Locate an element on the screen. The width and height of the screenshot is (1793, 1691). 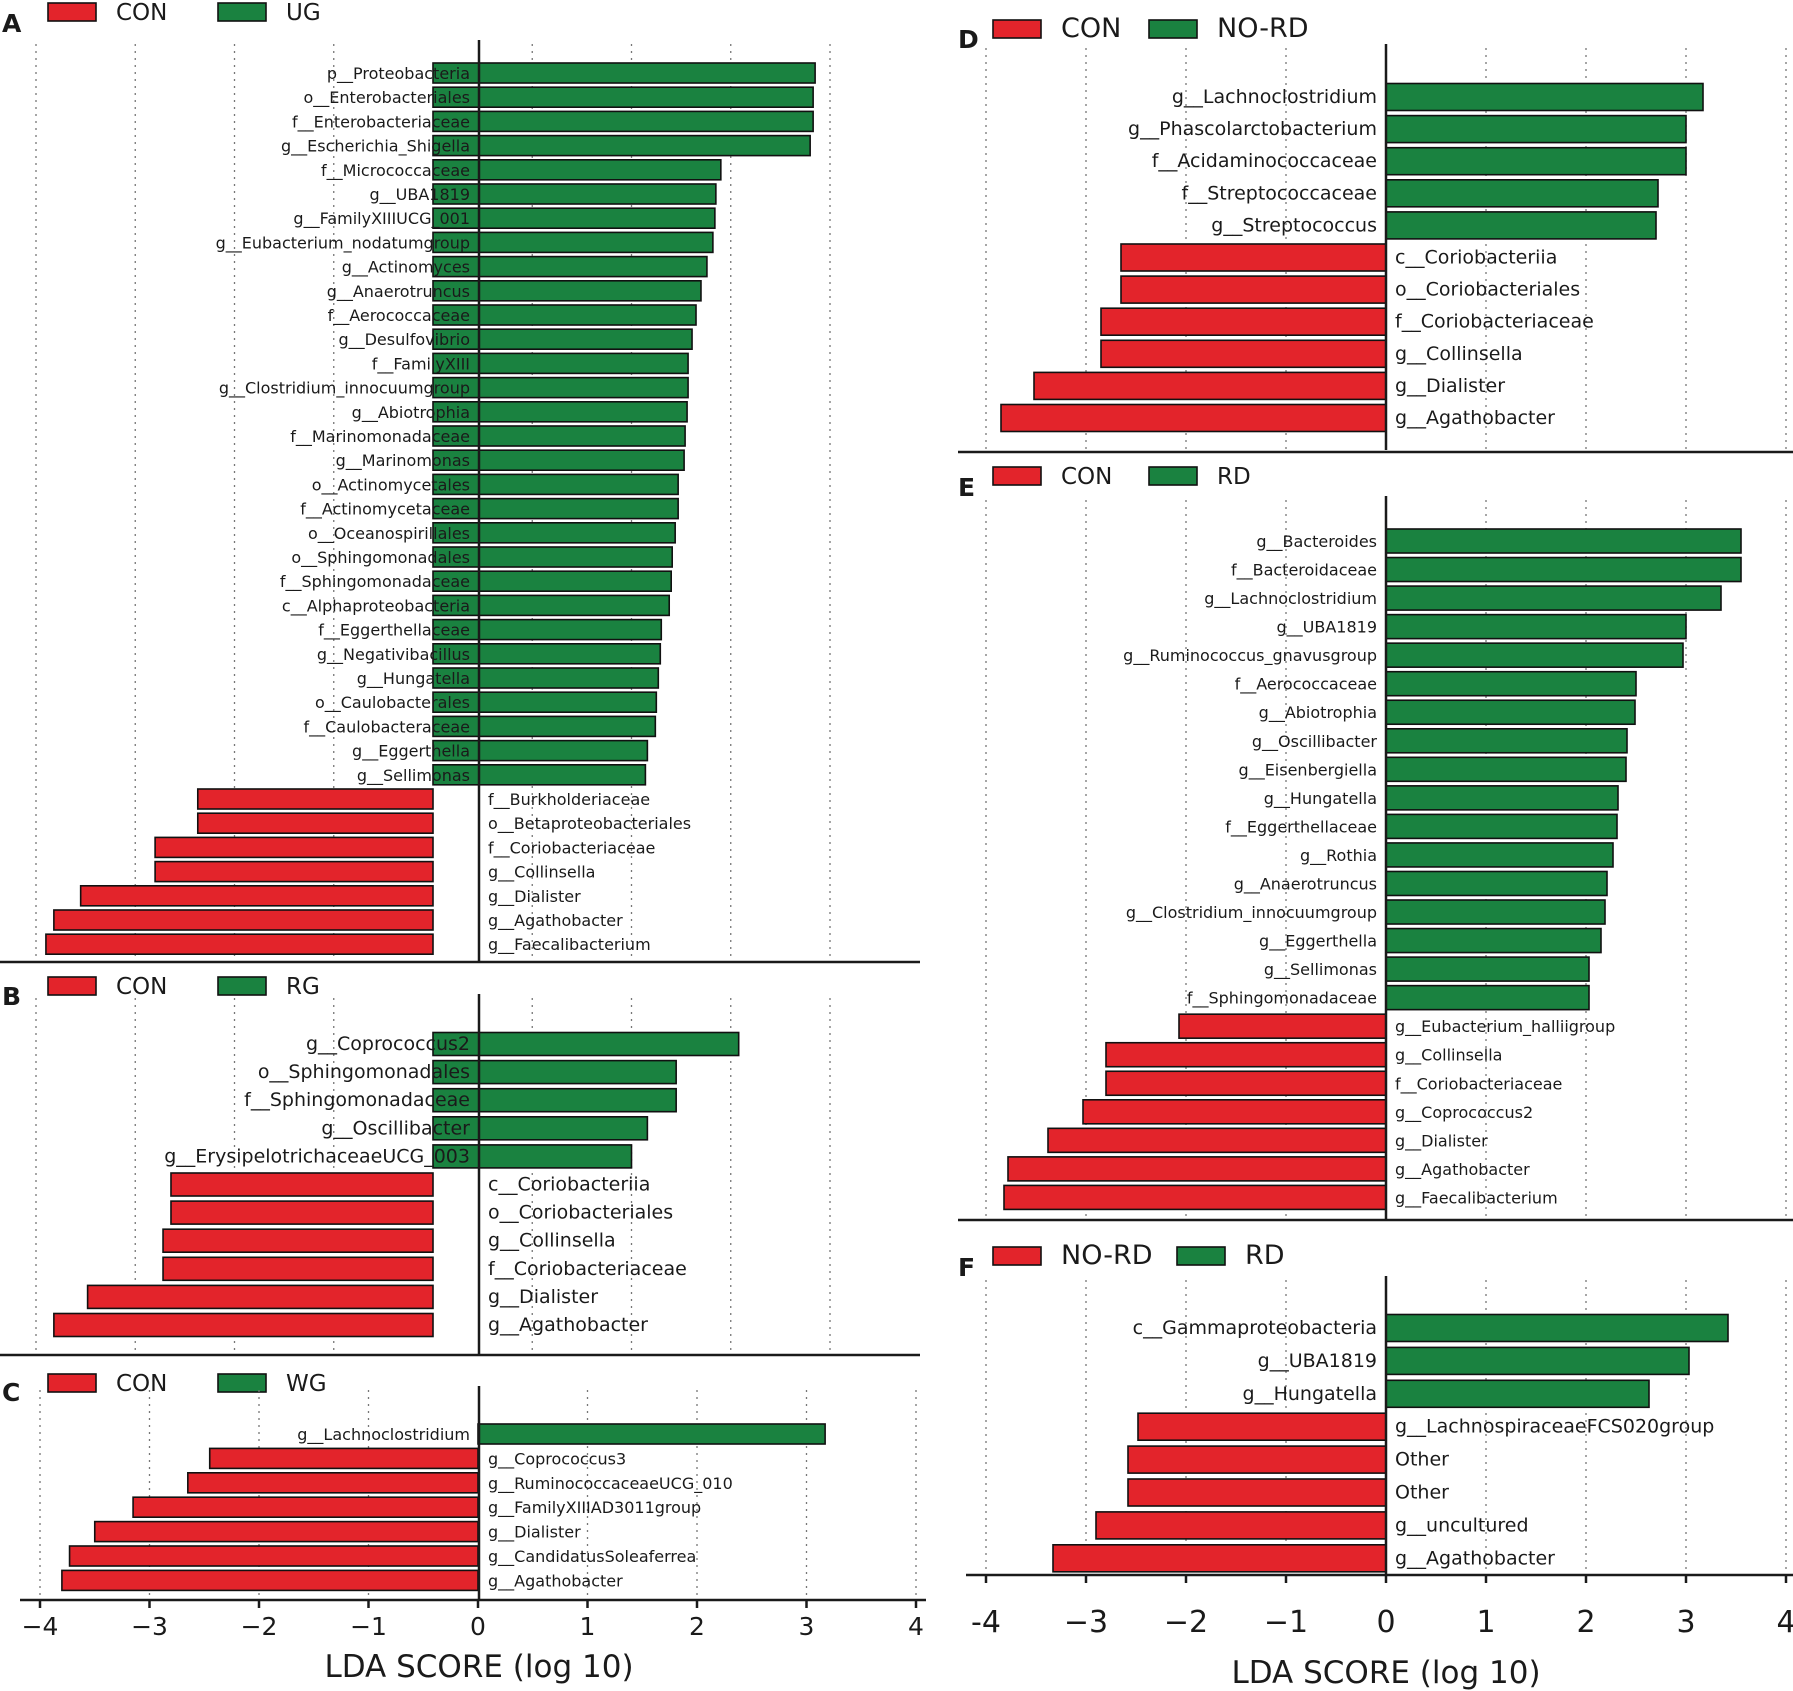
bar-label: Other is located at coordinates (1422, 1493).